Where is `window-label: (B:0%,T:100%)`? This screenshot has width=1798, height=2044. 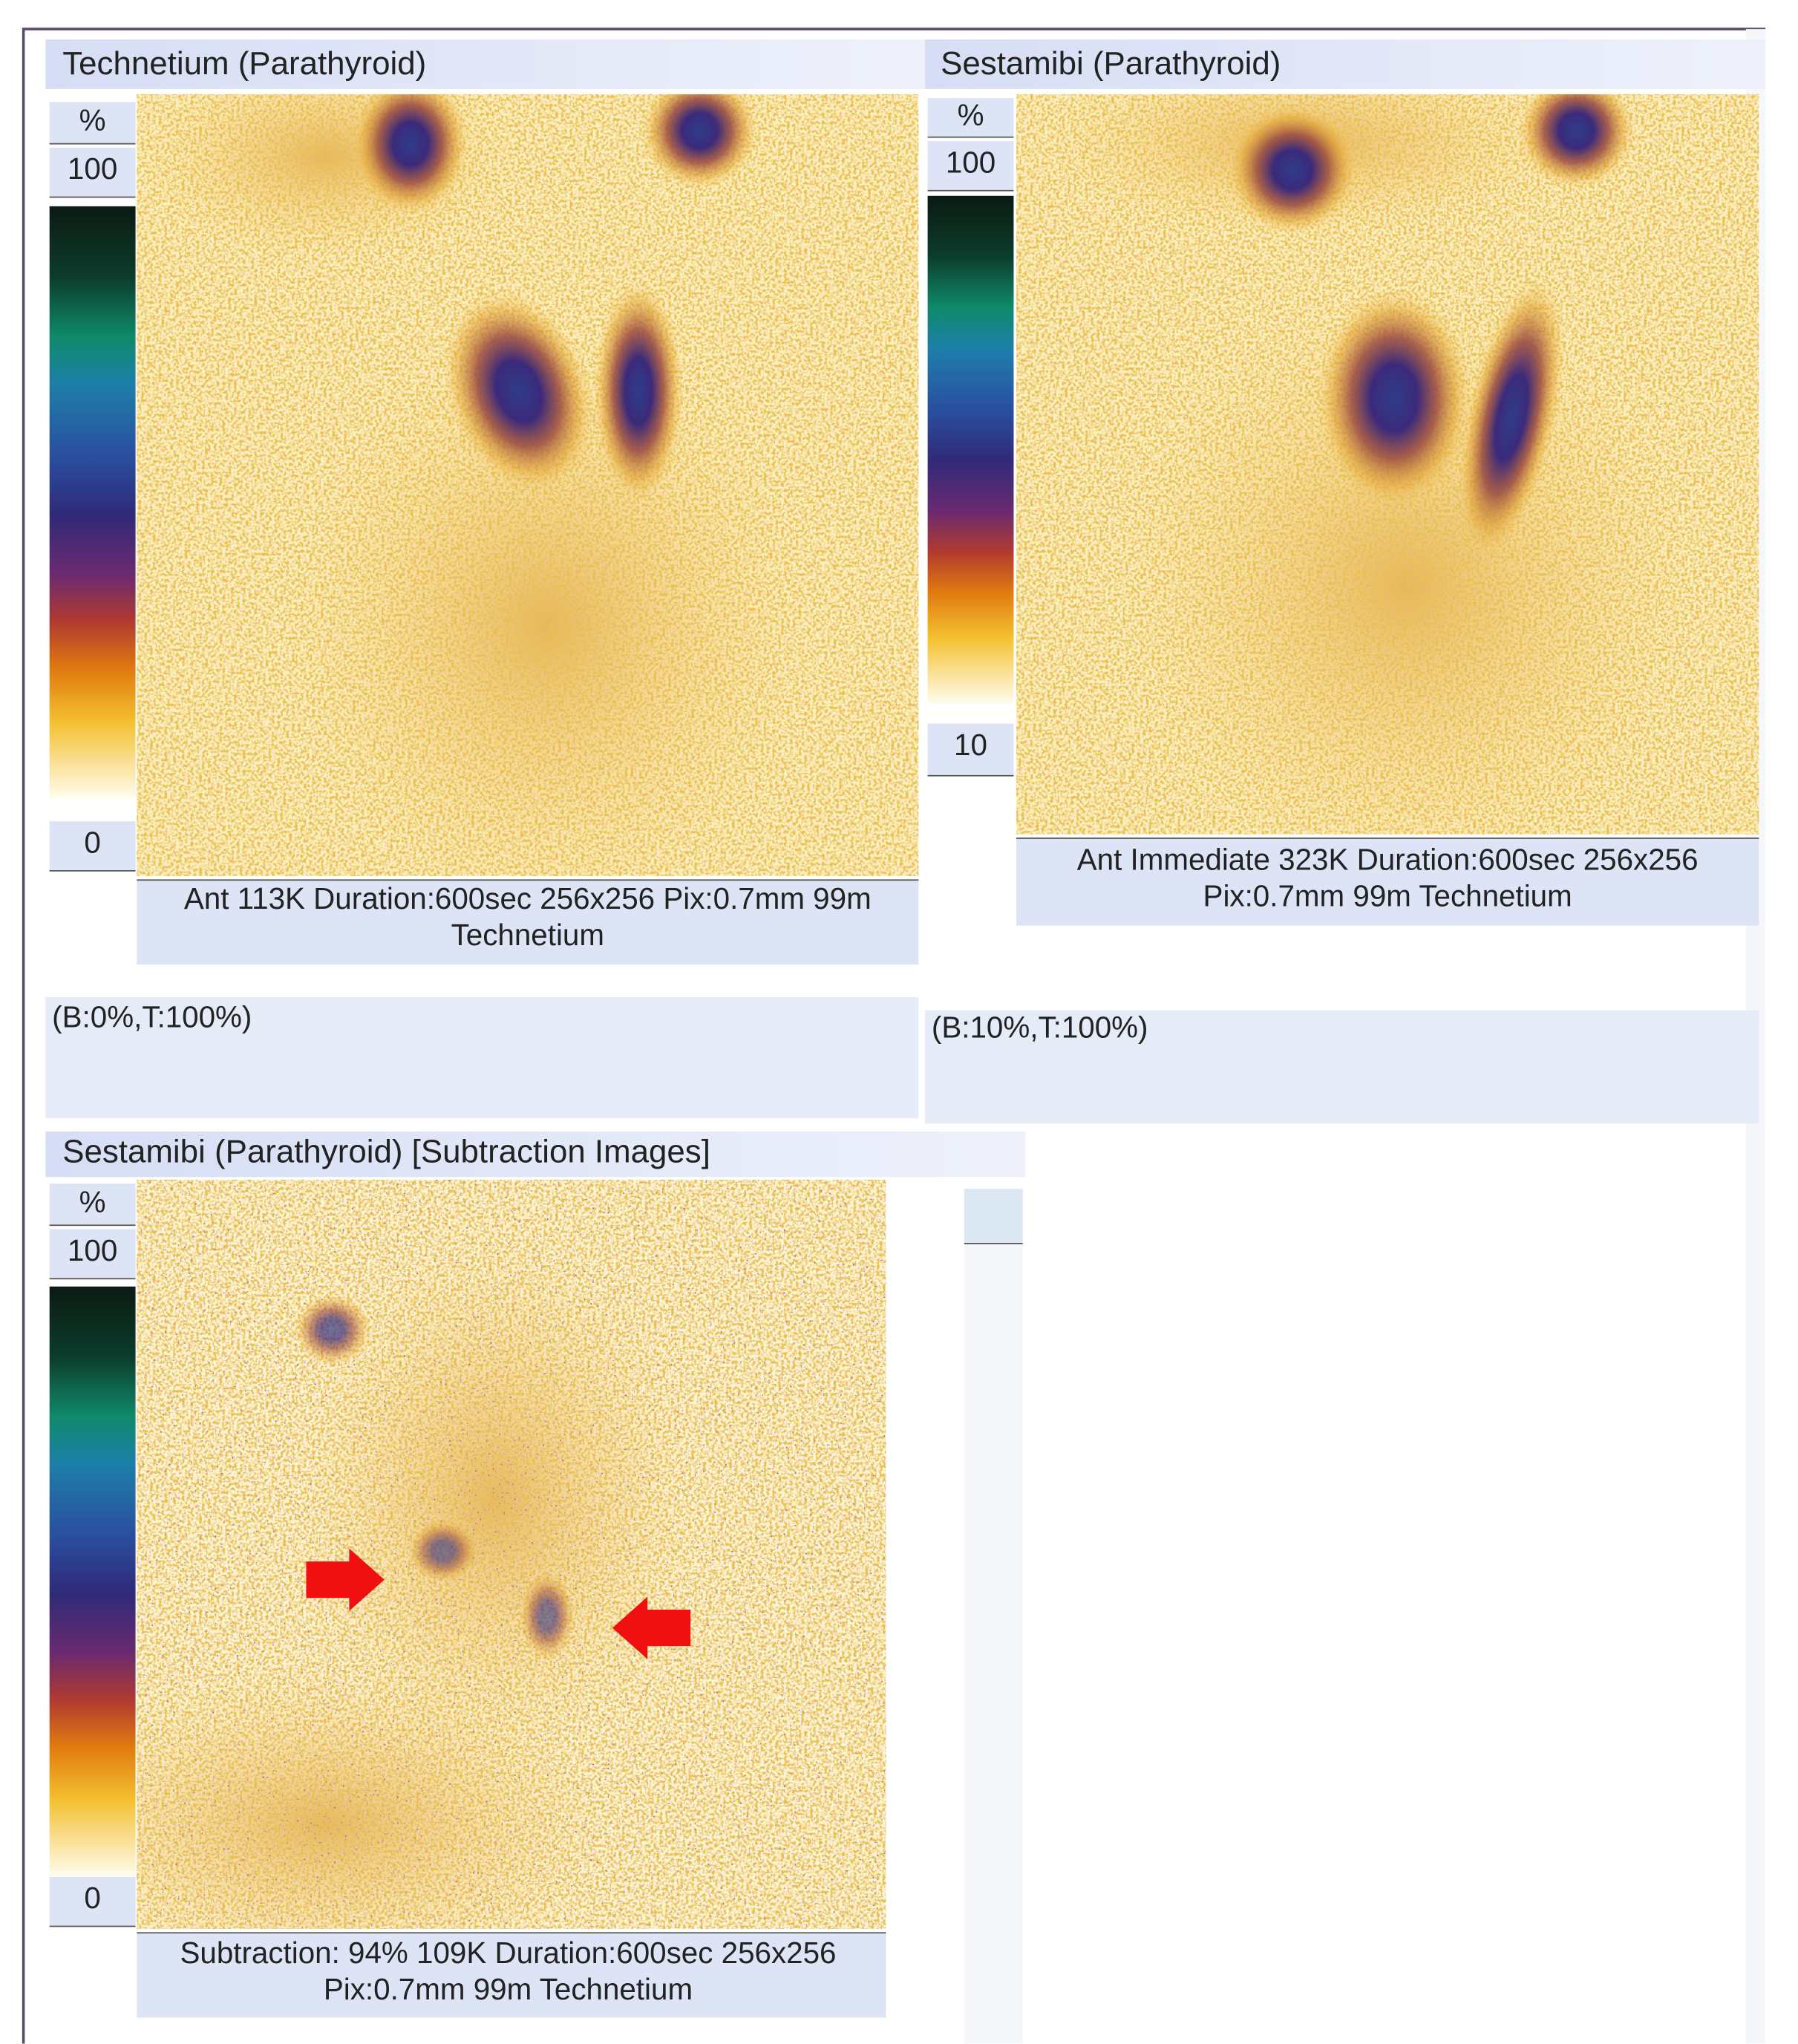 window-label: (B:0%,T:100%) is located at coordinates (152, 1017).